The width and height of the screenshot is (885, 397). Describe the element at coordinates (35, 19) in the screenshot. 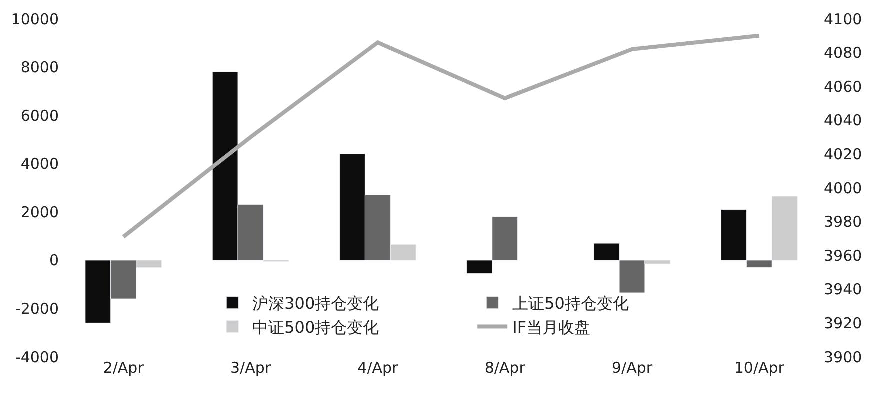

I see `y-tick-label: 10000` at that location.